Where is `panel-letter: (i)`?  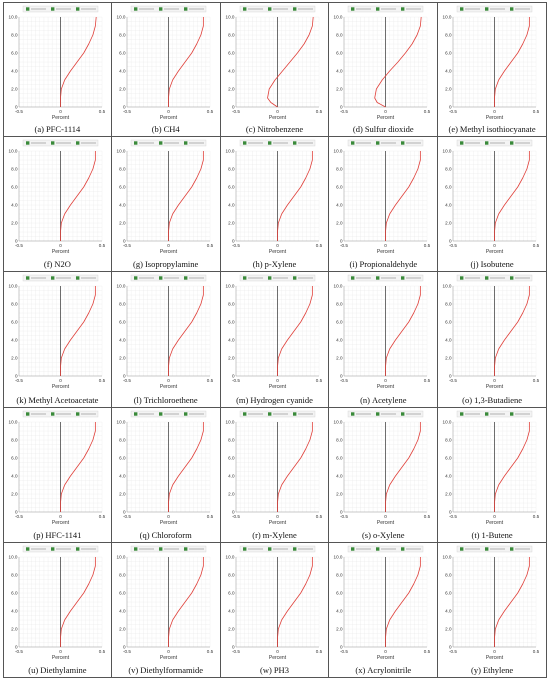 panel-letter: (i) is located at coordinates (353, 264).